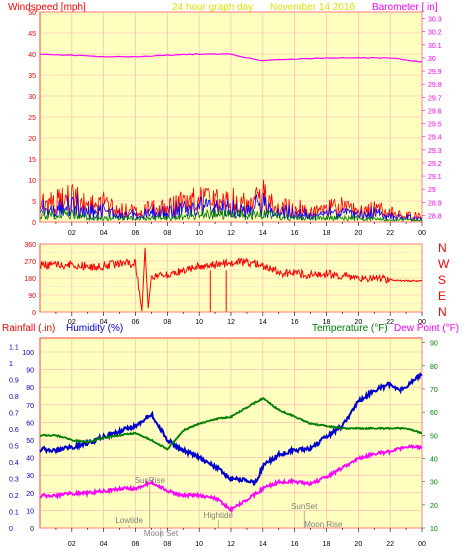 The image size is (466, 555). What do you see at coordinates (435, 216) in the screenshot?
I see `barometer-tick-label: 28.8` at bounding box center [435, 216].